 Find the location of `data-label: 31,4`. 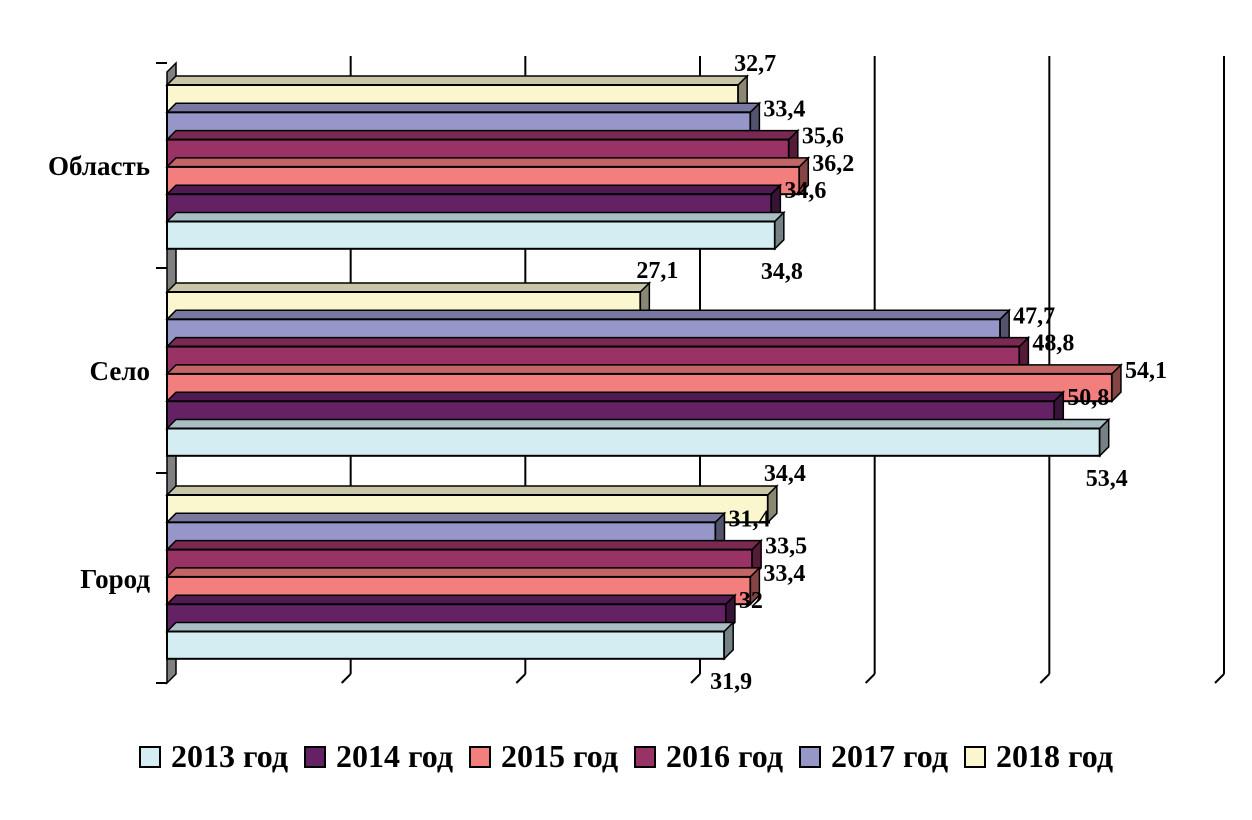

data-label: 31,4 is located at coordinates (749, 519).